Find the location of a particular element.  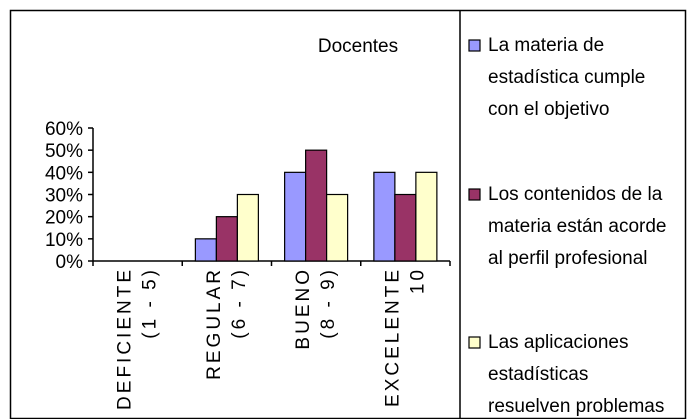

legend-label: La materia de is located at coordinates (546, 45).